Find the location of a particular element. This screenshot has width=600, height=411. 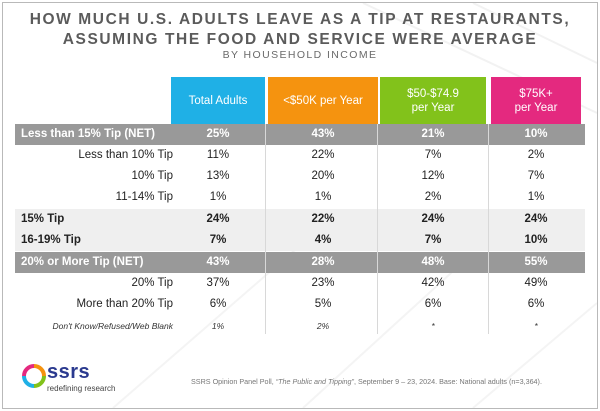

table-row: 11-14% Tip 1% 1% 2% 1% is located at coordinates (300, 197).